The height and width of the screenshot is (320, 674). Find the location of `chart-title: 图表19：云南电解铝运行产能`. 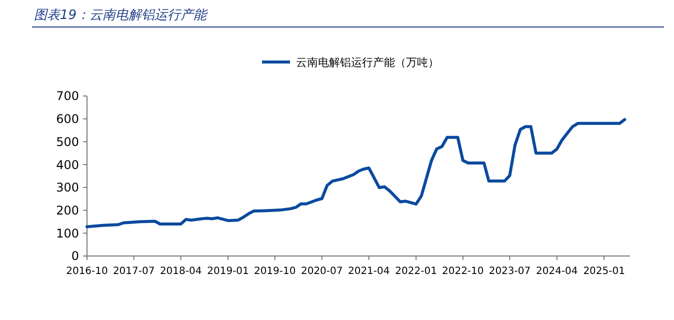

chart-title: 图表19：云南电解铝运行产能 is located at coordinates (121, 15).